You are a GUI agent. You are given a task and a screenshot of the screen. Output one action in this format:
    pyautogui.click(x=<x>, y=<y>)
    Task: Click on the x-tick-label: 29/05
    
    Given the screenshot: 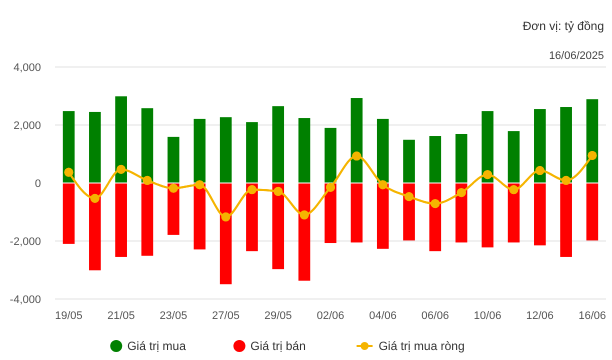 What is the action you would take?
    pyautogui.click(x=278, y=316)
    